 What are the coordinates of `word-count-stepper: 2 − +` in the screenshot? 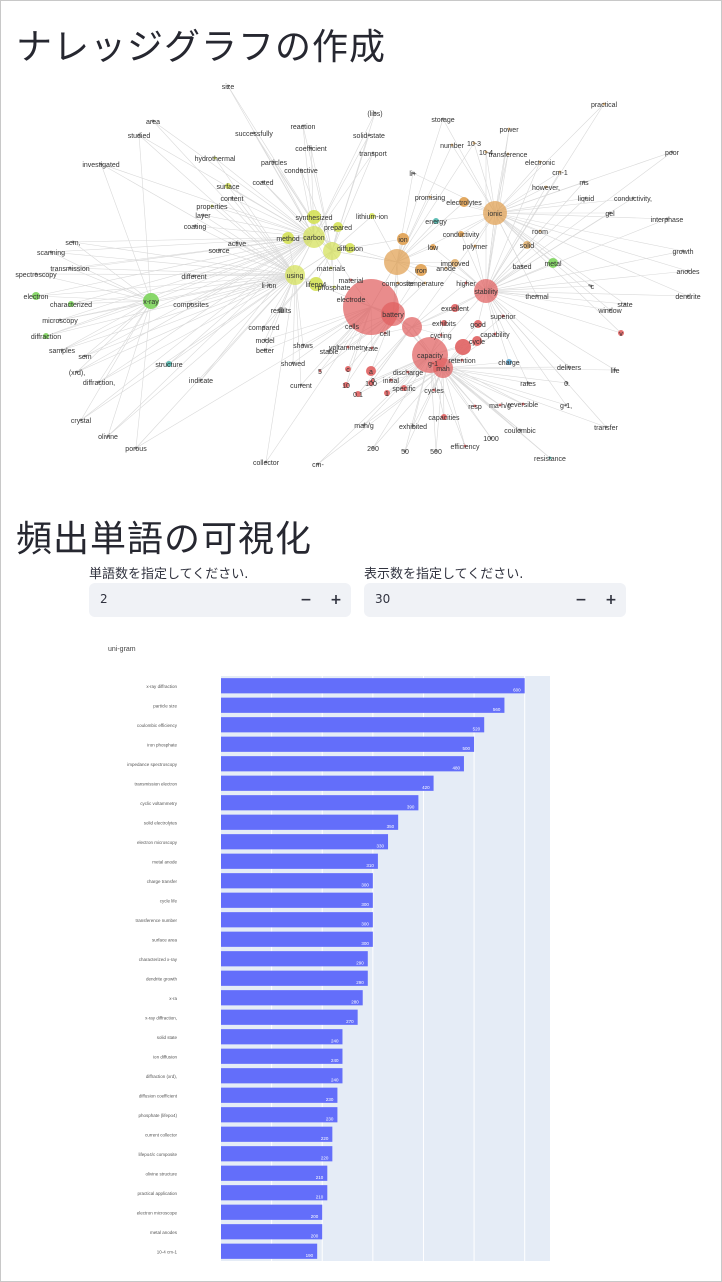 It's located at (220, 600).